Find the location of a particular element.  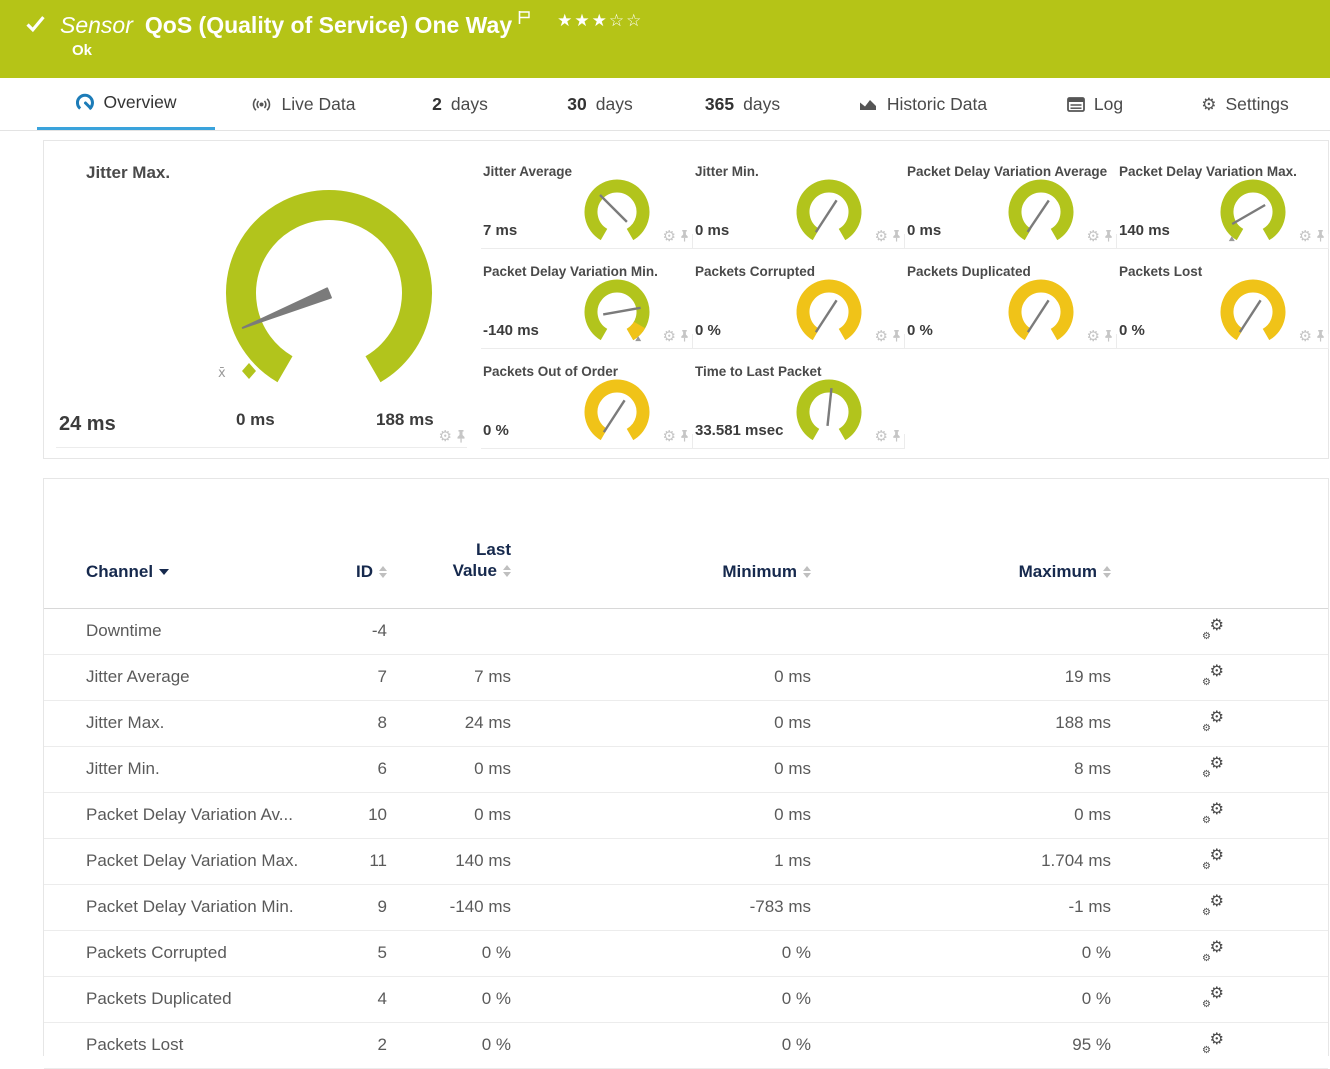

mini-gauge-cell: Packet Delay Variation Min. -140 ms ⚙ is located at coordinates (587, 305).